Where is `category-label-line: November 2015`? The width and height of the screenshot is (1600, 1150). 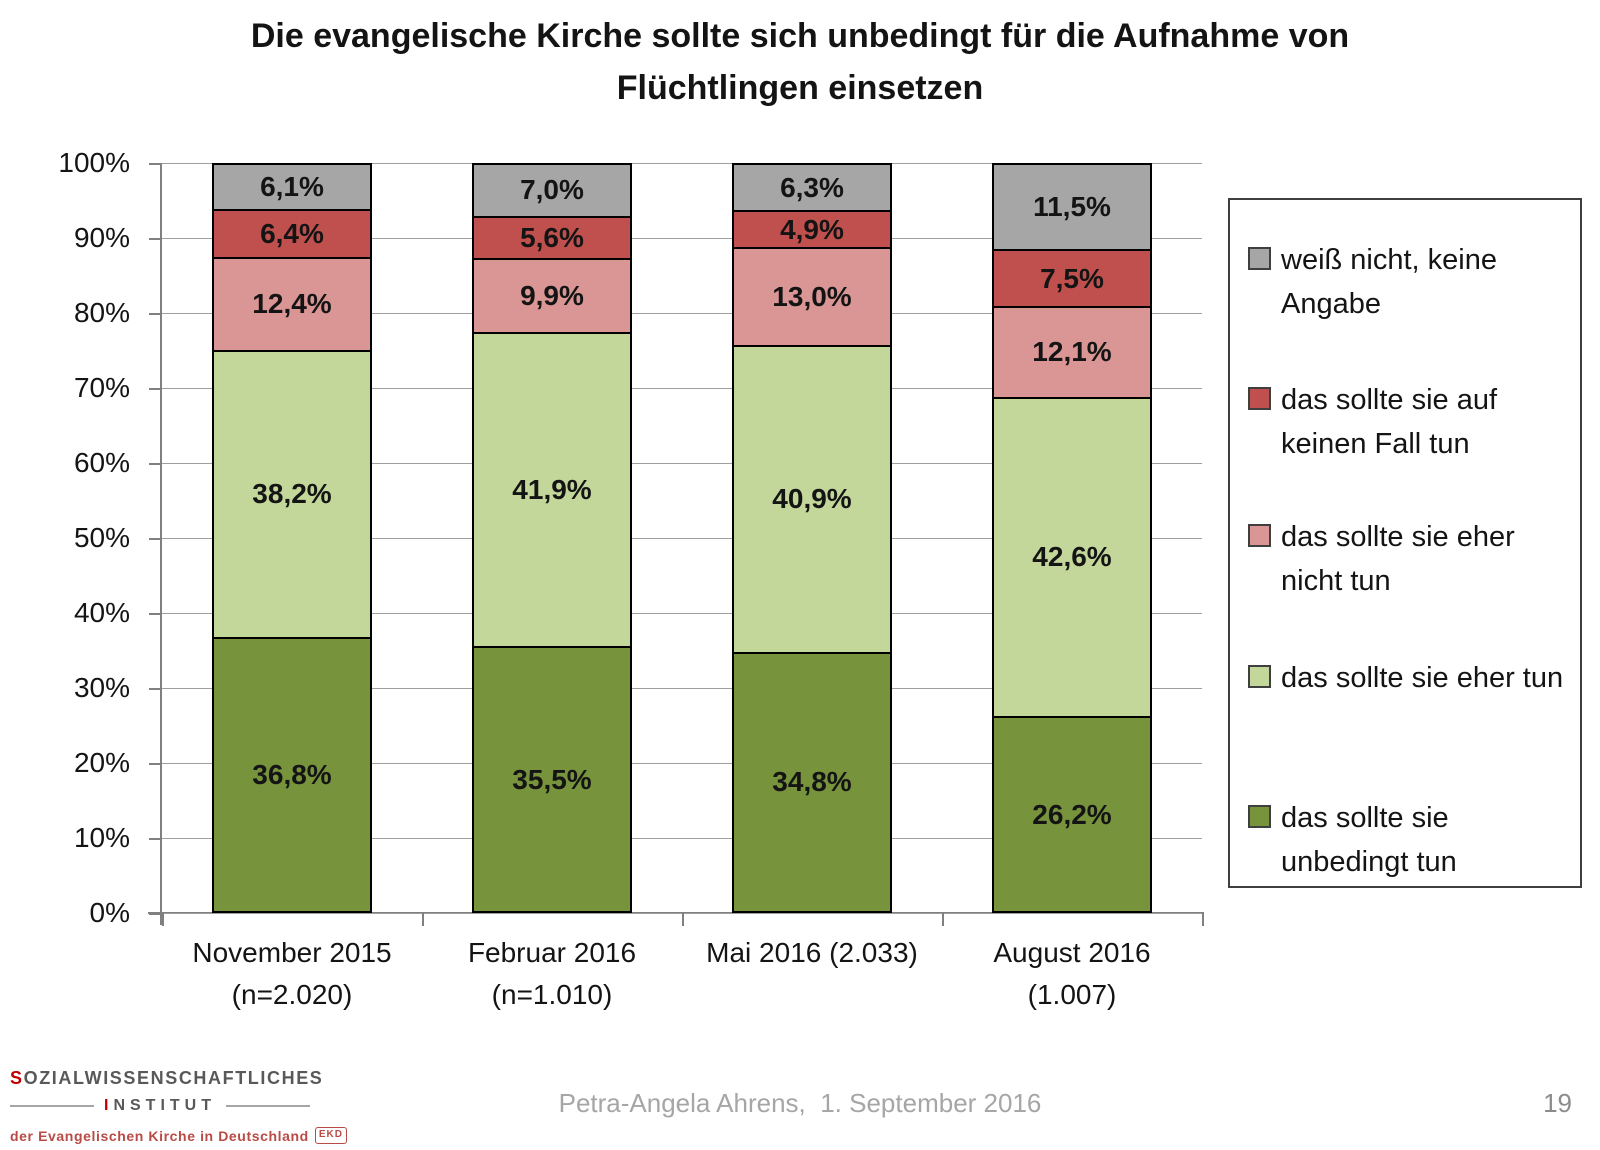
category-label-line: November 2015 is located at coordinates (292, 952).